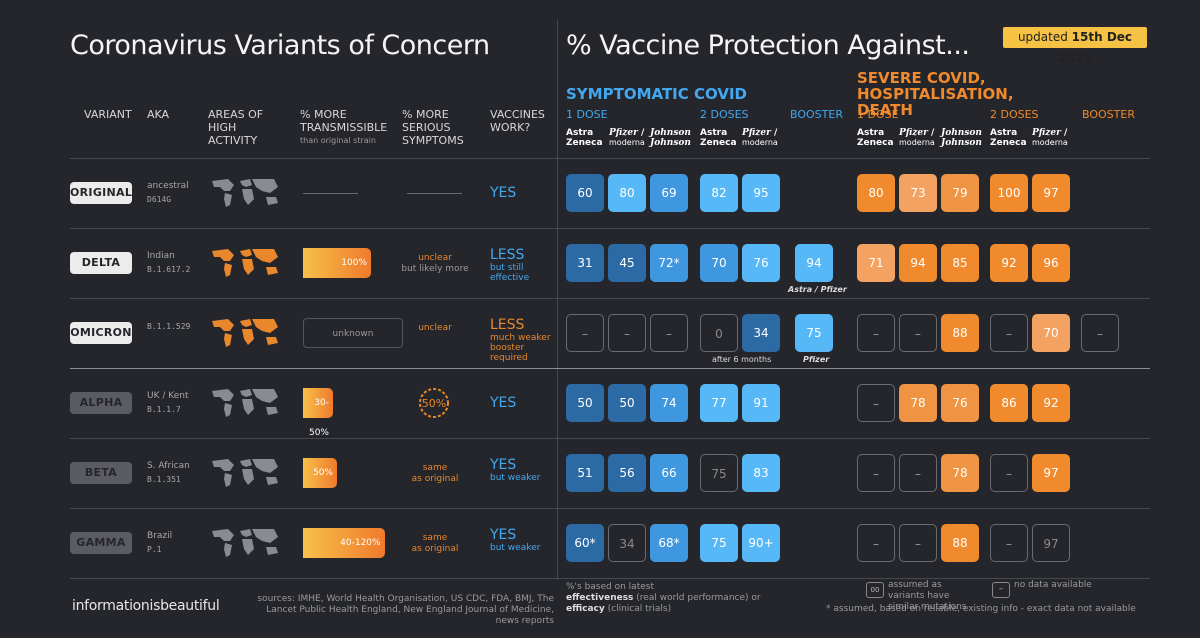  What do you see at coordinates (960, 193) in the screenshot?
I see `sev-1dose-cell: 79` at bounding box center [960, 193].